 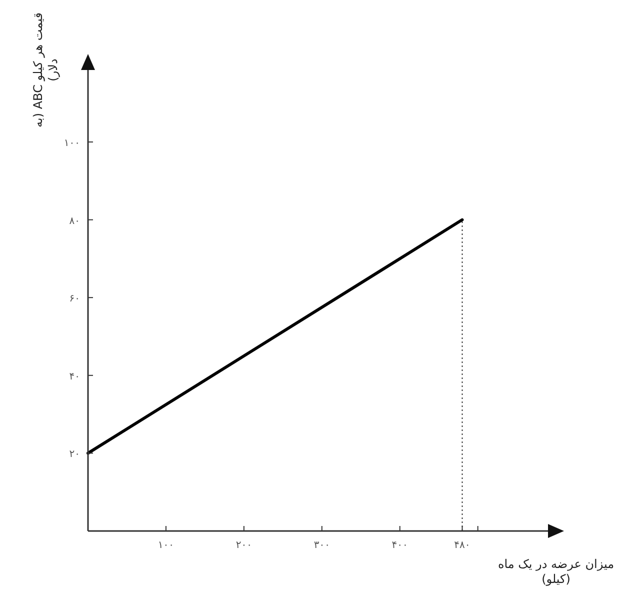 What do you see at coordinates (46, 70) in the screenshot?
I see `y-axis-title: قیمت هر کیلو ABC (به دلار)` at bounding box center [46, 70].